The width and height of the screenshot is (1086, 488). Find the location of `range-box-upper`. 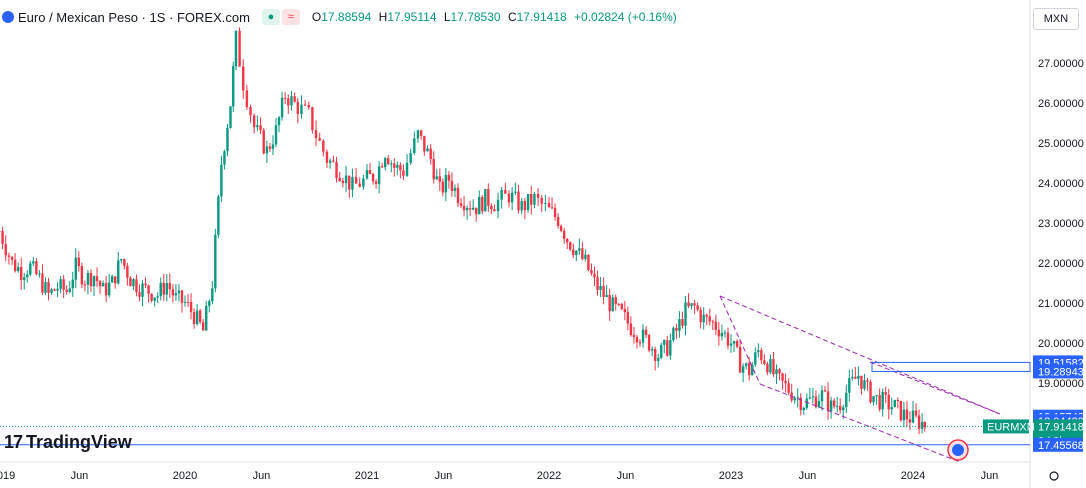

range-box-upper is located at coordinates (951, 366).